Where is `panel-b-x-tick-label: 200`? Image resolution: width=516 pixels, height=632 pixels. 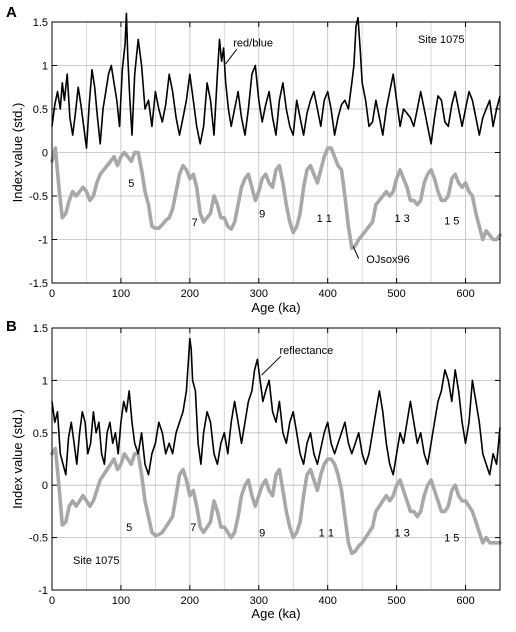 panel-b-x-tick-label: 200 is located at coordinates (190, 601).